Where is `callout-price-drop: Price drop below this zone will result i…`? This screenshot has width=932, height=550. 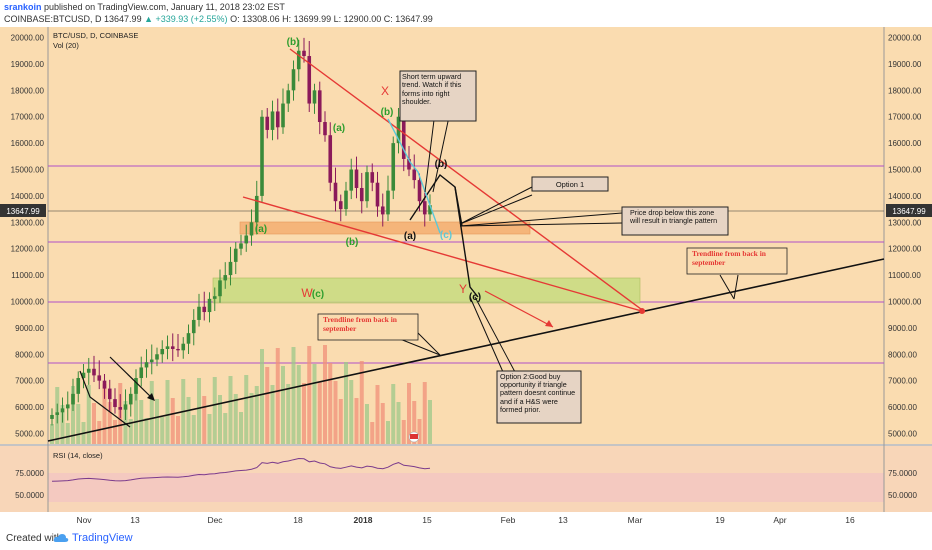
callout-price-drop: Price drop below this zone will result i… is located at coordinates (594, 221).